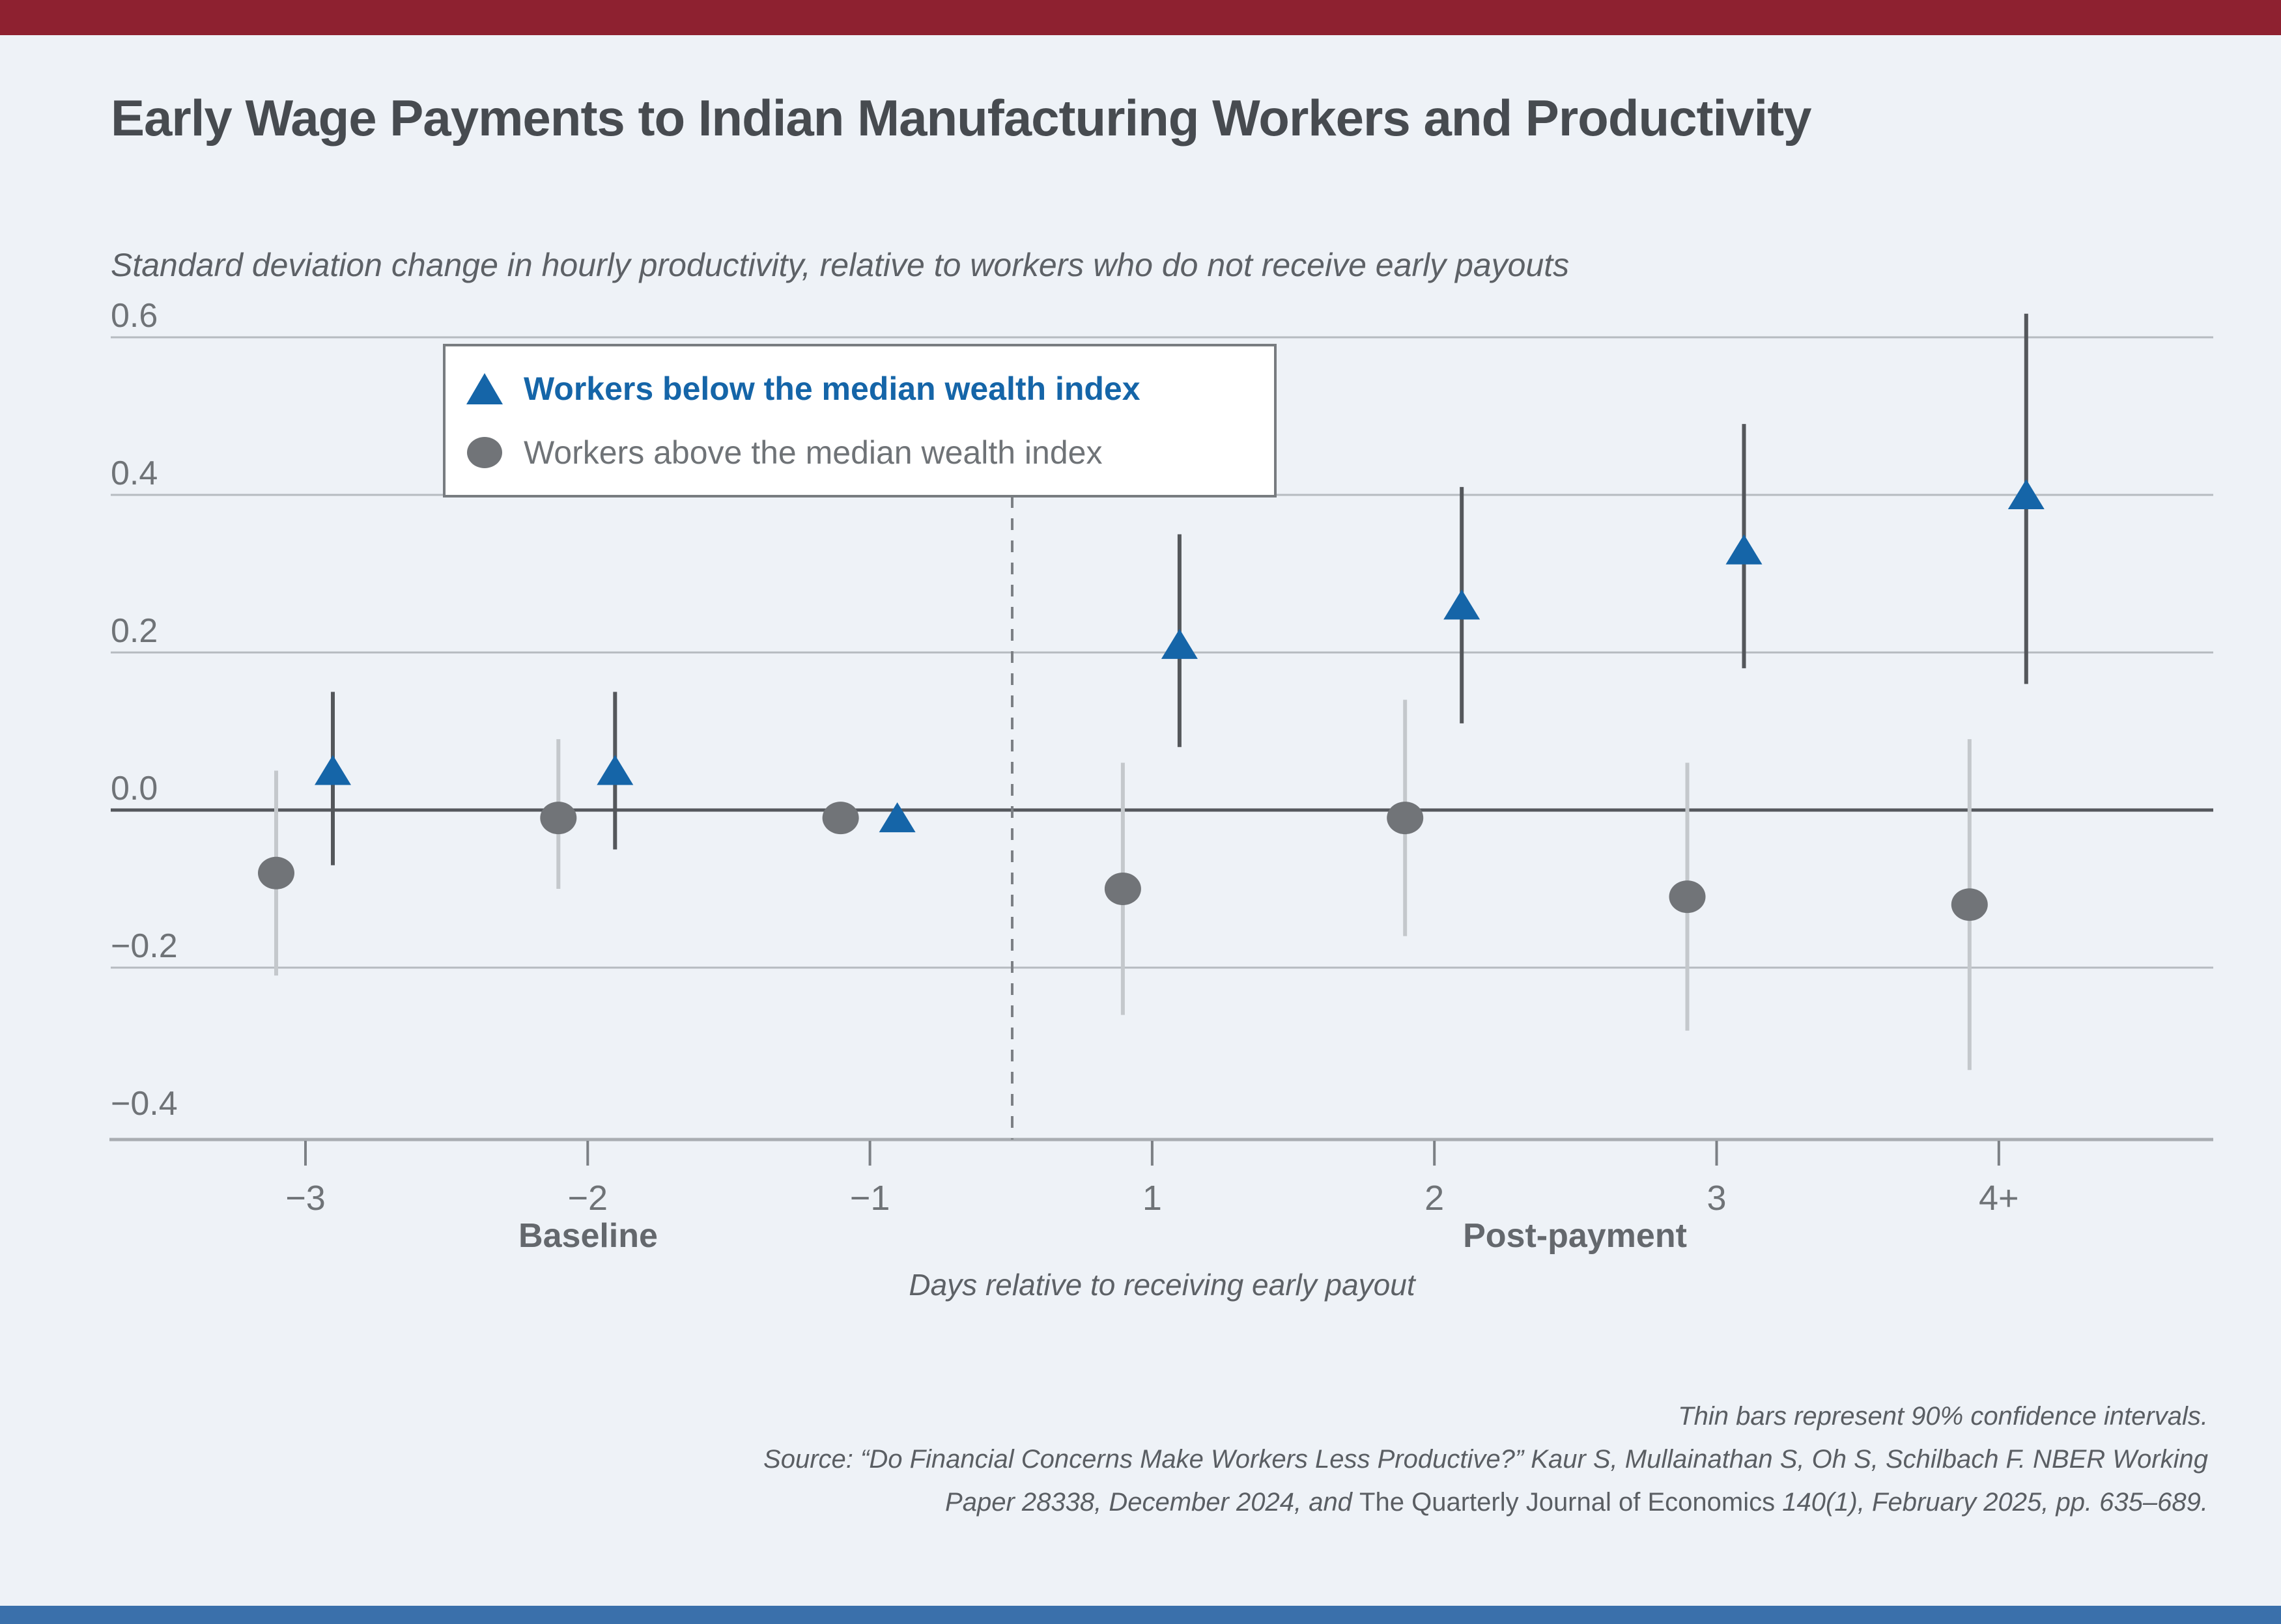 This screenshot has width=2281, height=1624. I want to click on y-tick-label: 0.0, so click(134, 789).